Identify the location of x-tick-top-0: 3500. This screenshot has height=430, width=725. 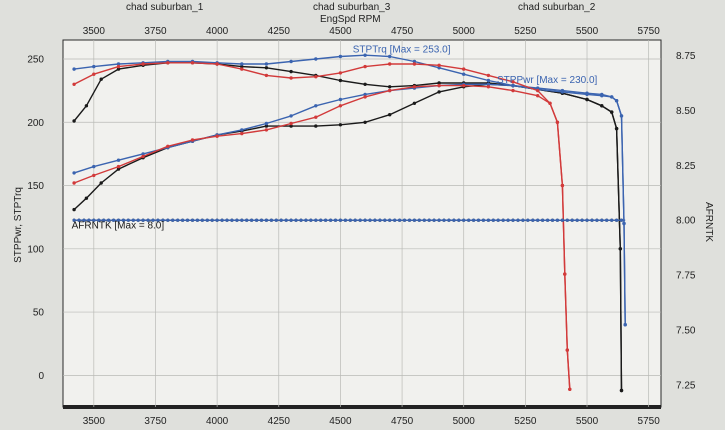
(94, 31).